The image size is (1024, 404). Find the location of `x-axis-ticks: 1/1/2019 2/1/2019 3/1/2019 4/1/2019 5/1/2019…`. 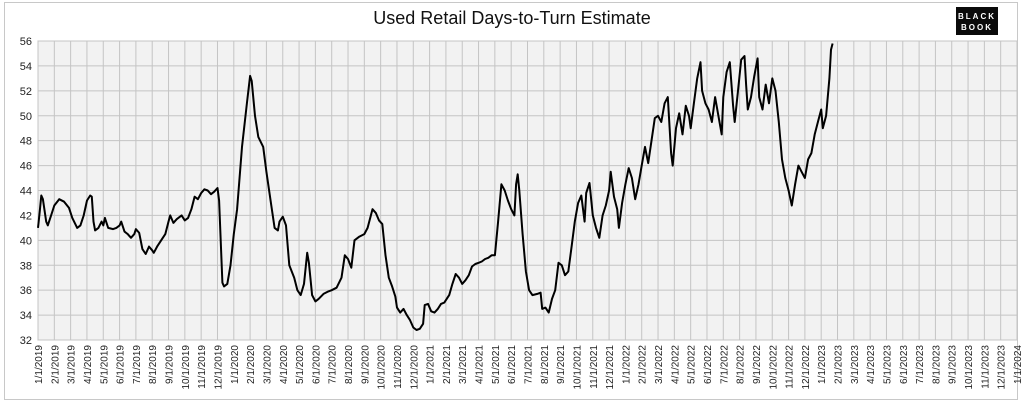

x-axis-ticks: 1/1/2019 2/1/2019 3/1/2019 4/1/2019 5/1/2019… is located at coordinates (529, 367).